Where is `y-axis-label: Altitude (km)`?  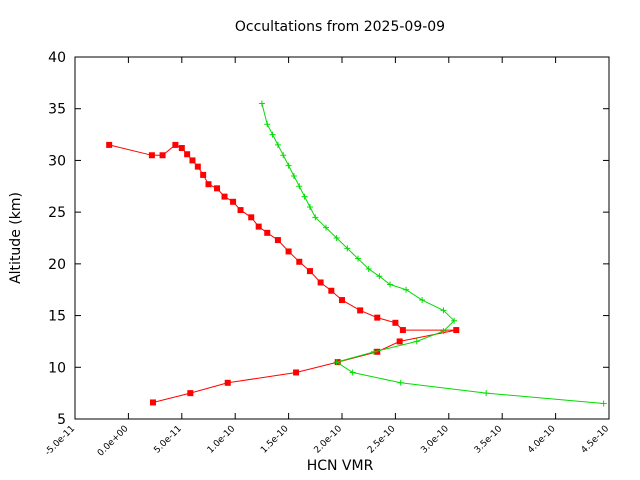
y-axis-label: Altitude (km) is located at coordinates (16, 238).